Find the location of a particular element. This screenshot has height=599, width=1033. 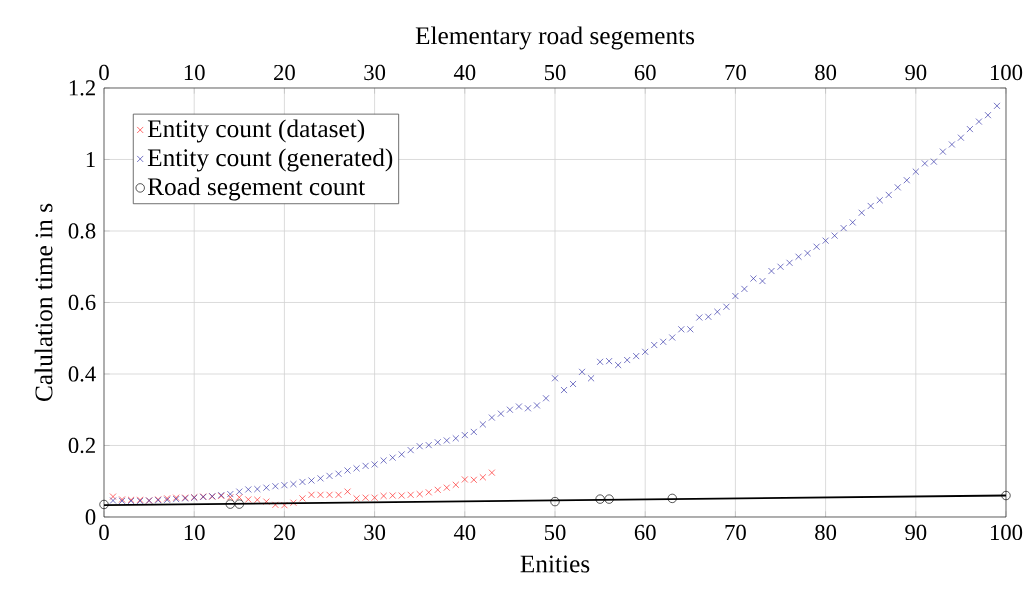

x2-tick-label: 20 is located at coordinates (284, 72).